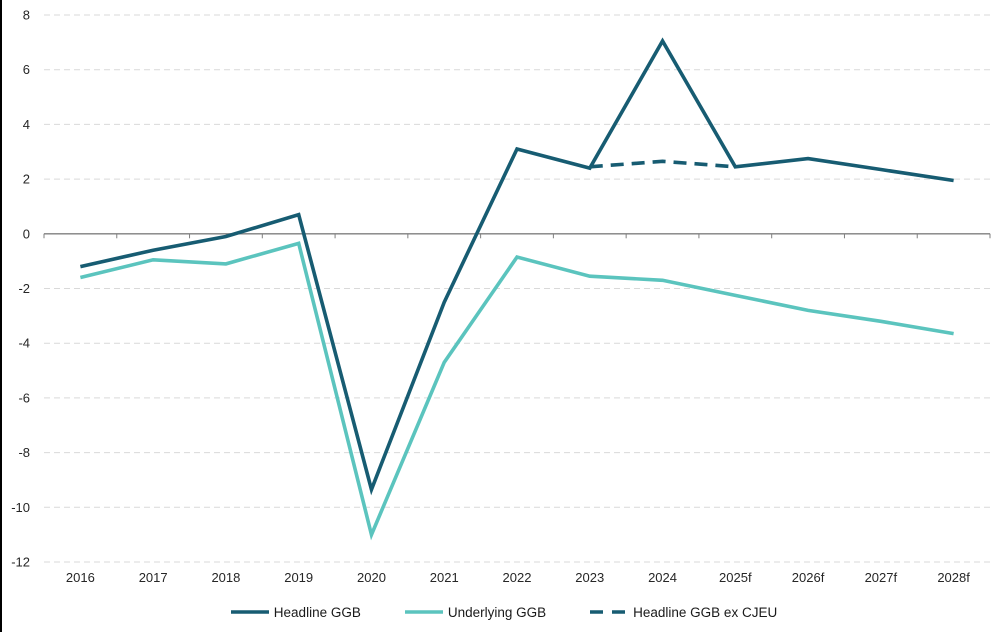  I want to click on y-axis-tick-label: 4, so click(26, 124).